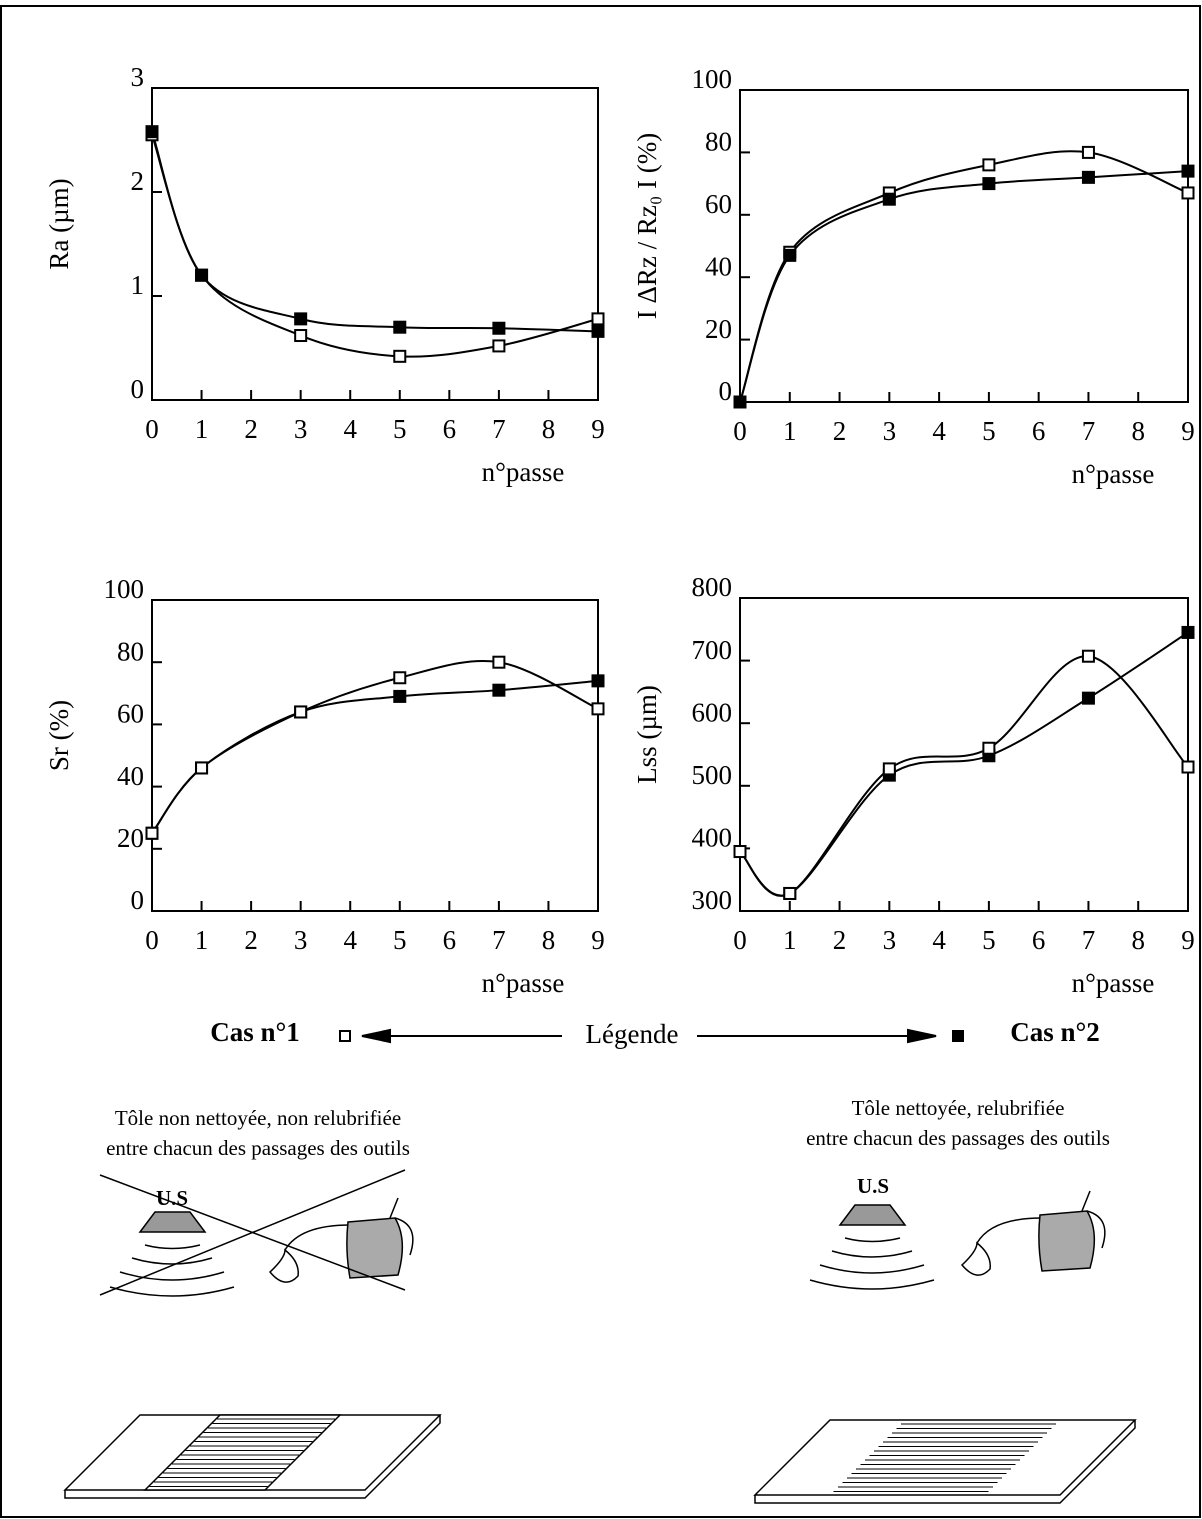  I want to click on y-tick-label: 20, so click(130, 838).